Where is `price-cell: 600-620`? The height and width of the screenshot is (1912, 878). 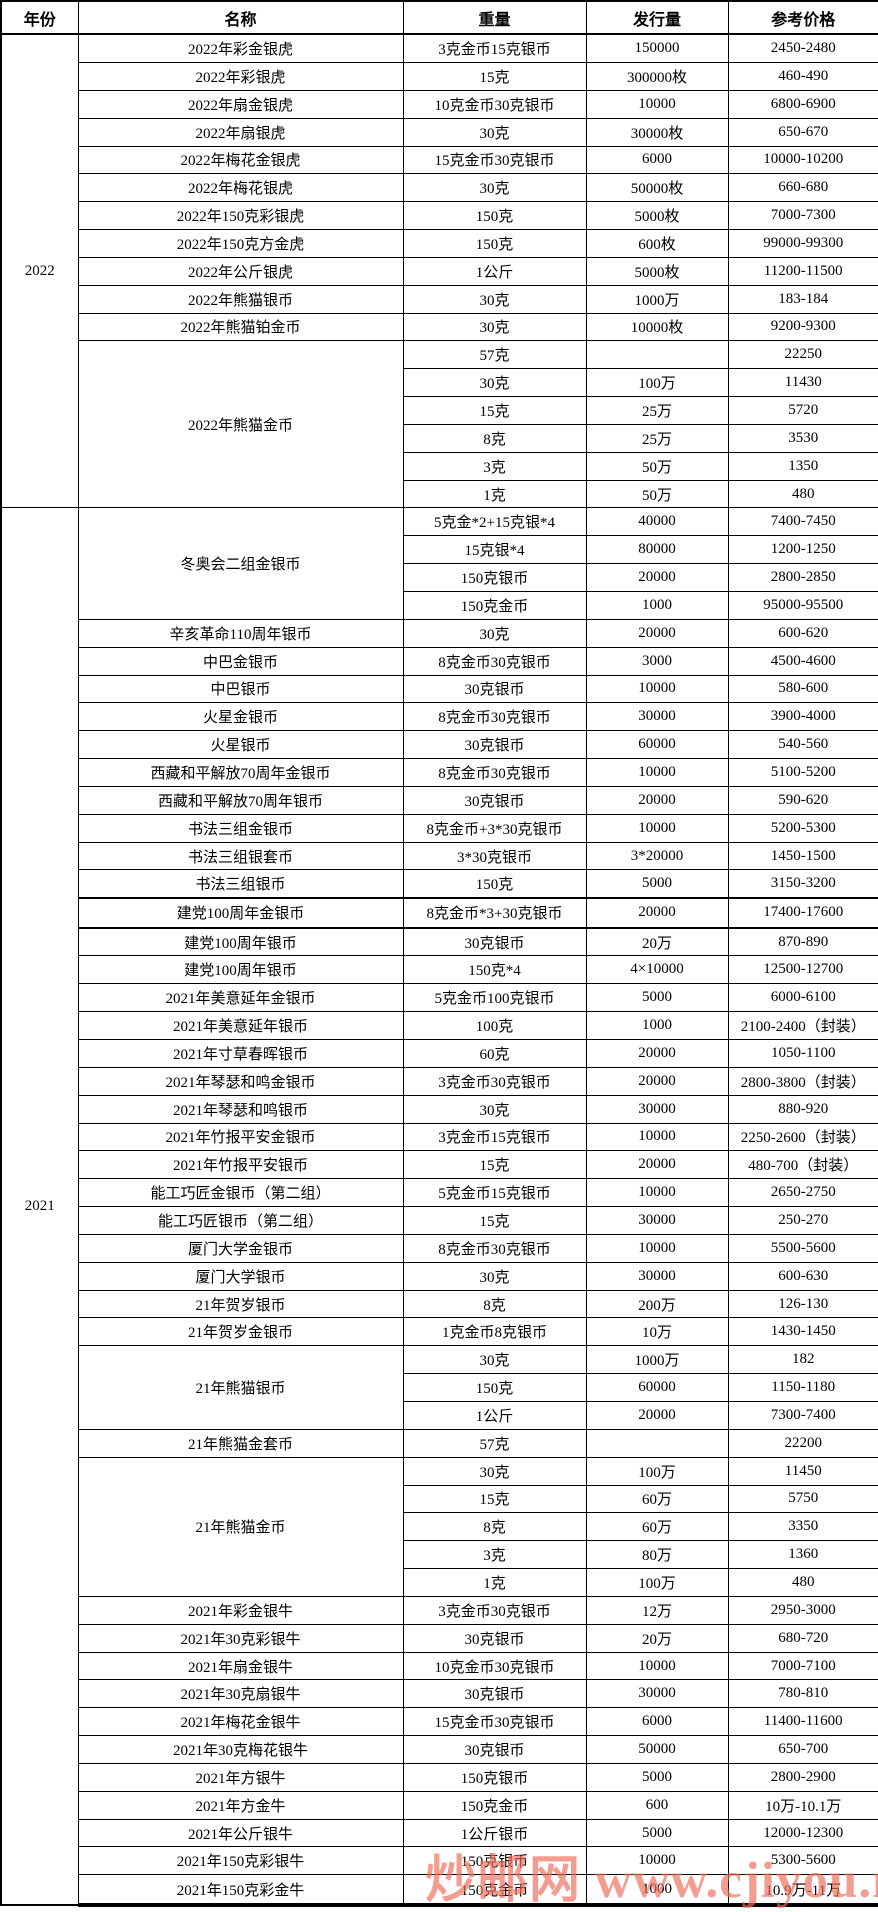 price-cell: 600-620 is located at coordinates (802, 633).